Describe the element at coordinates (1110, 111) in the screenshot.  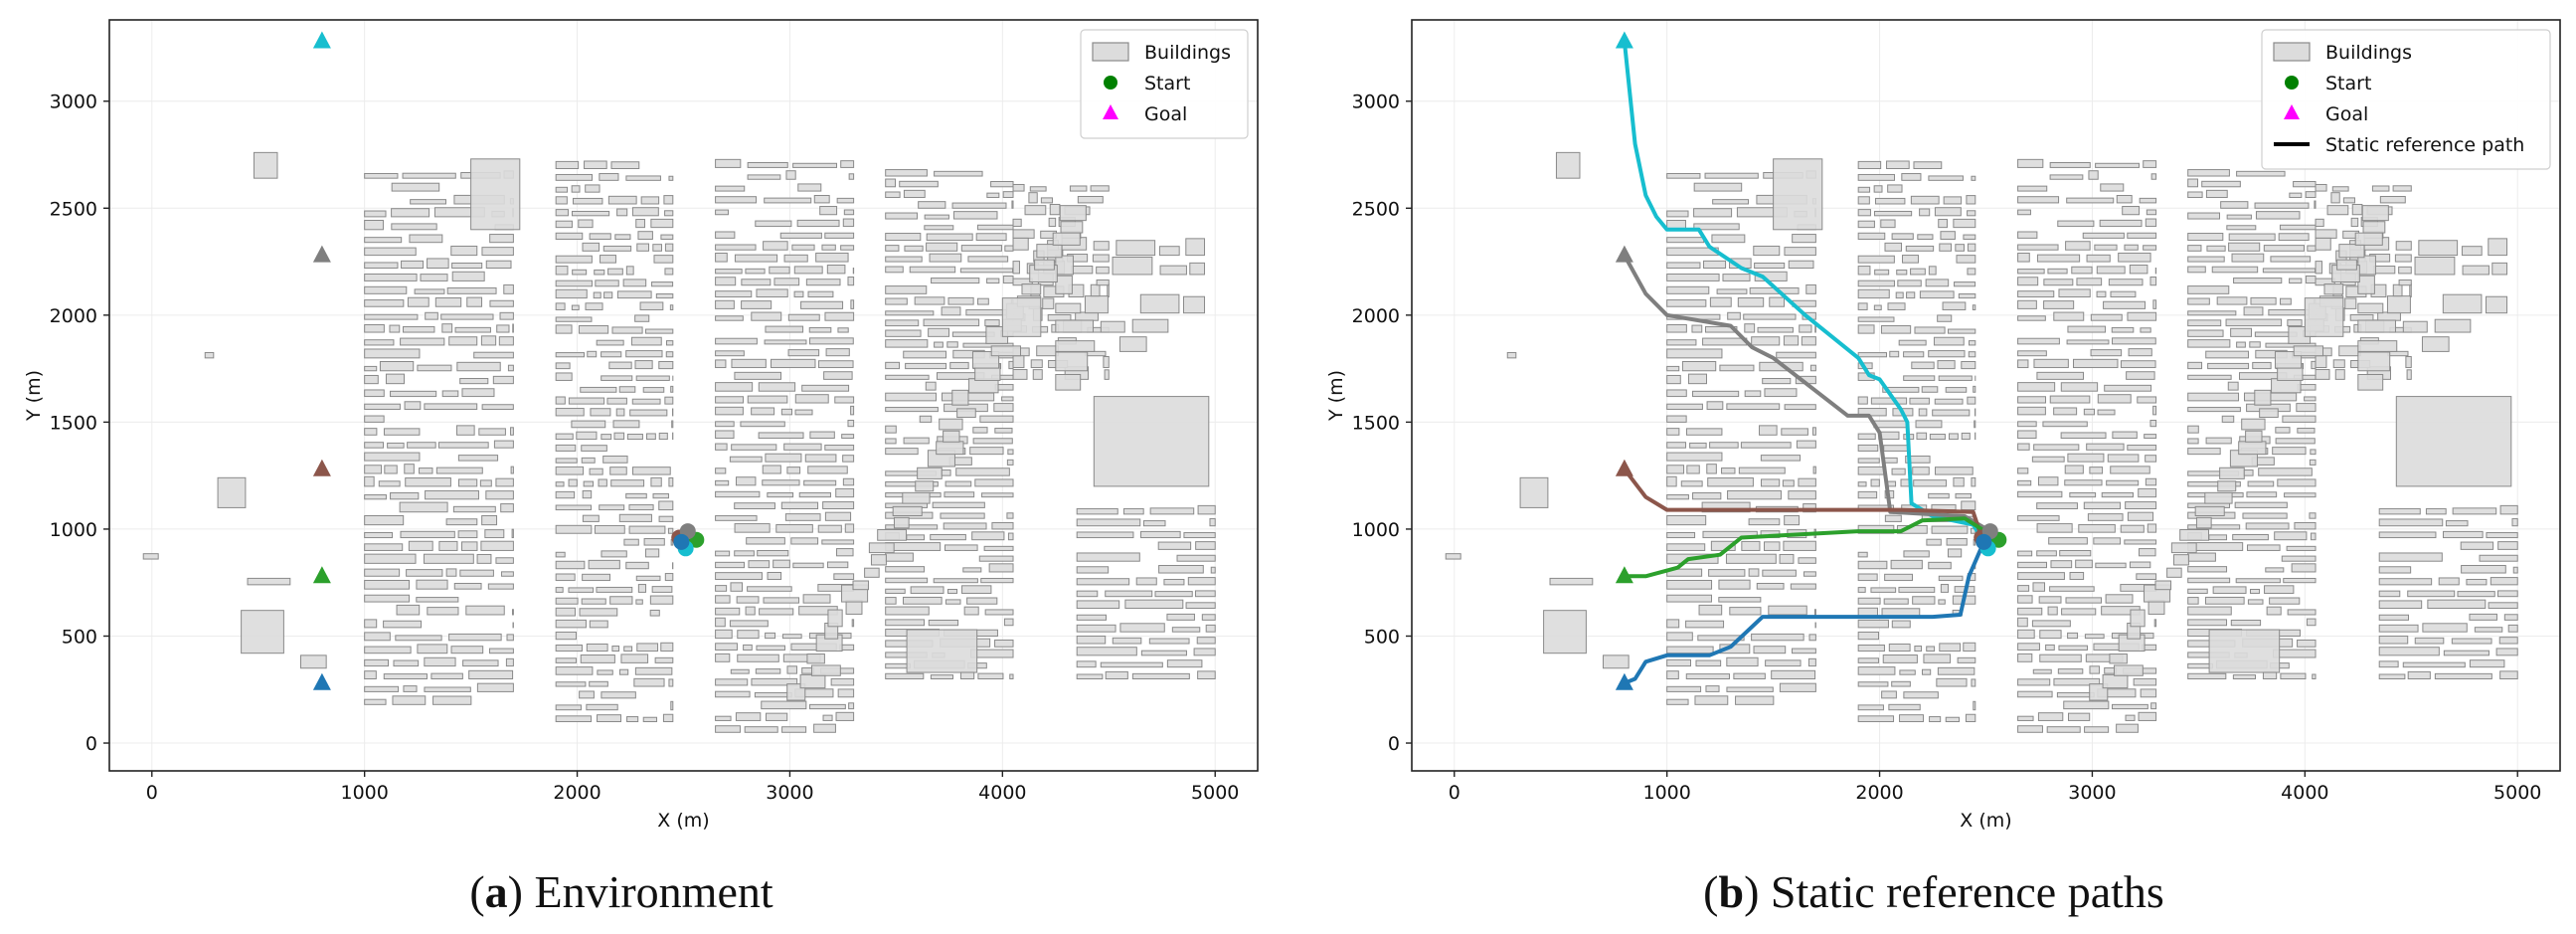
I see `legend-swatch-goal` at that location.